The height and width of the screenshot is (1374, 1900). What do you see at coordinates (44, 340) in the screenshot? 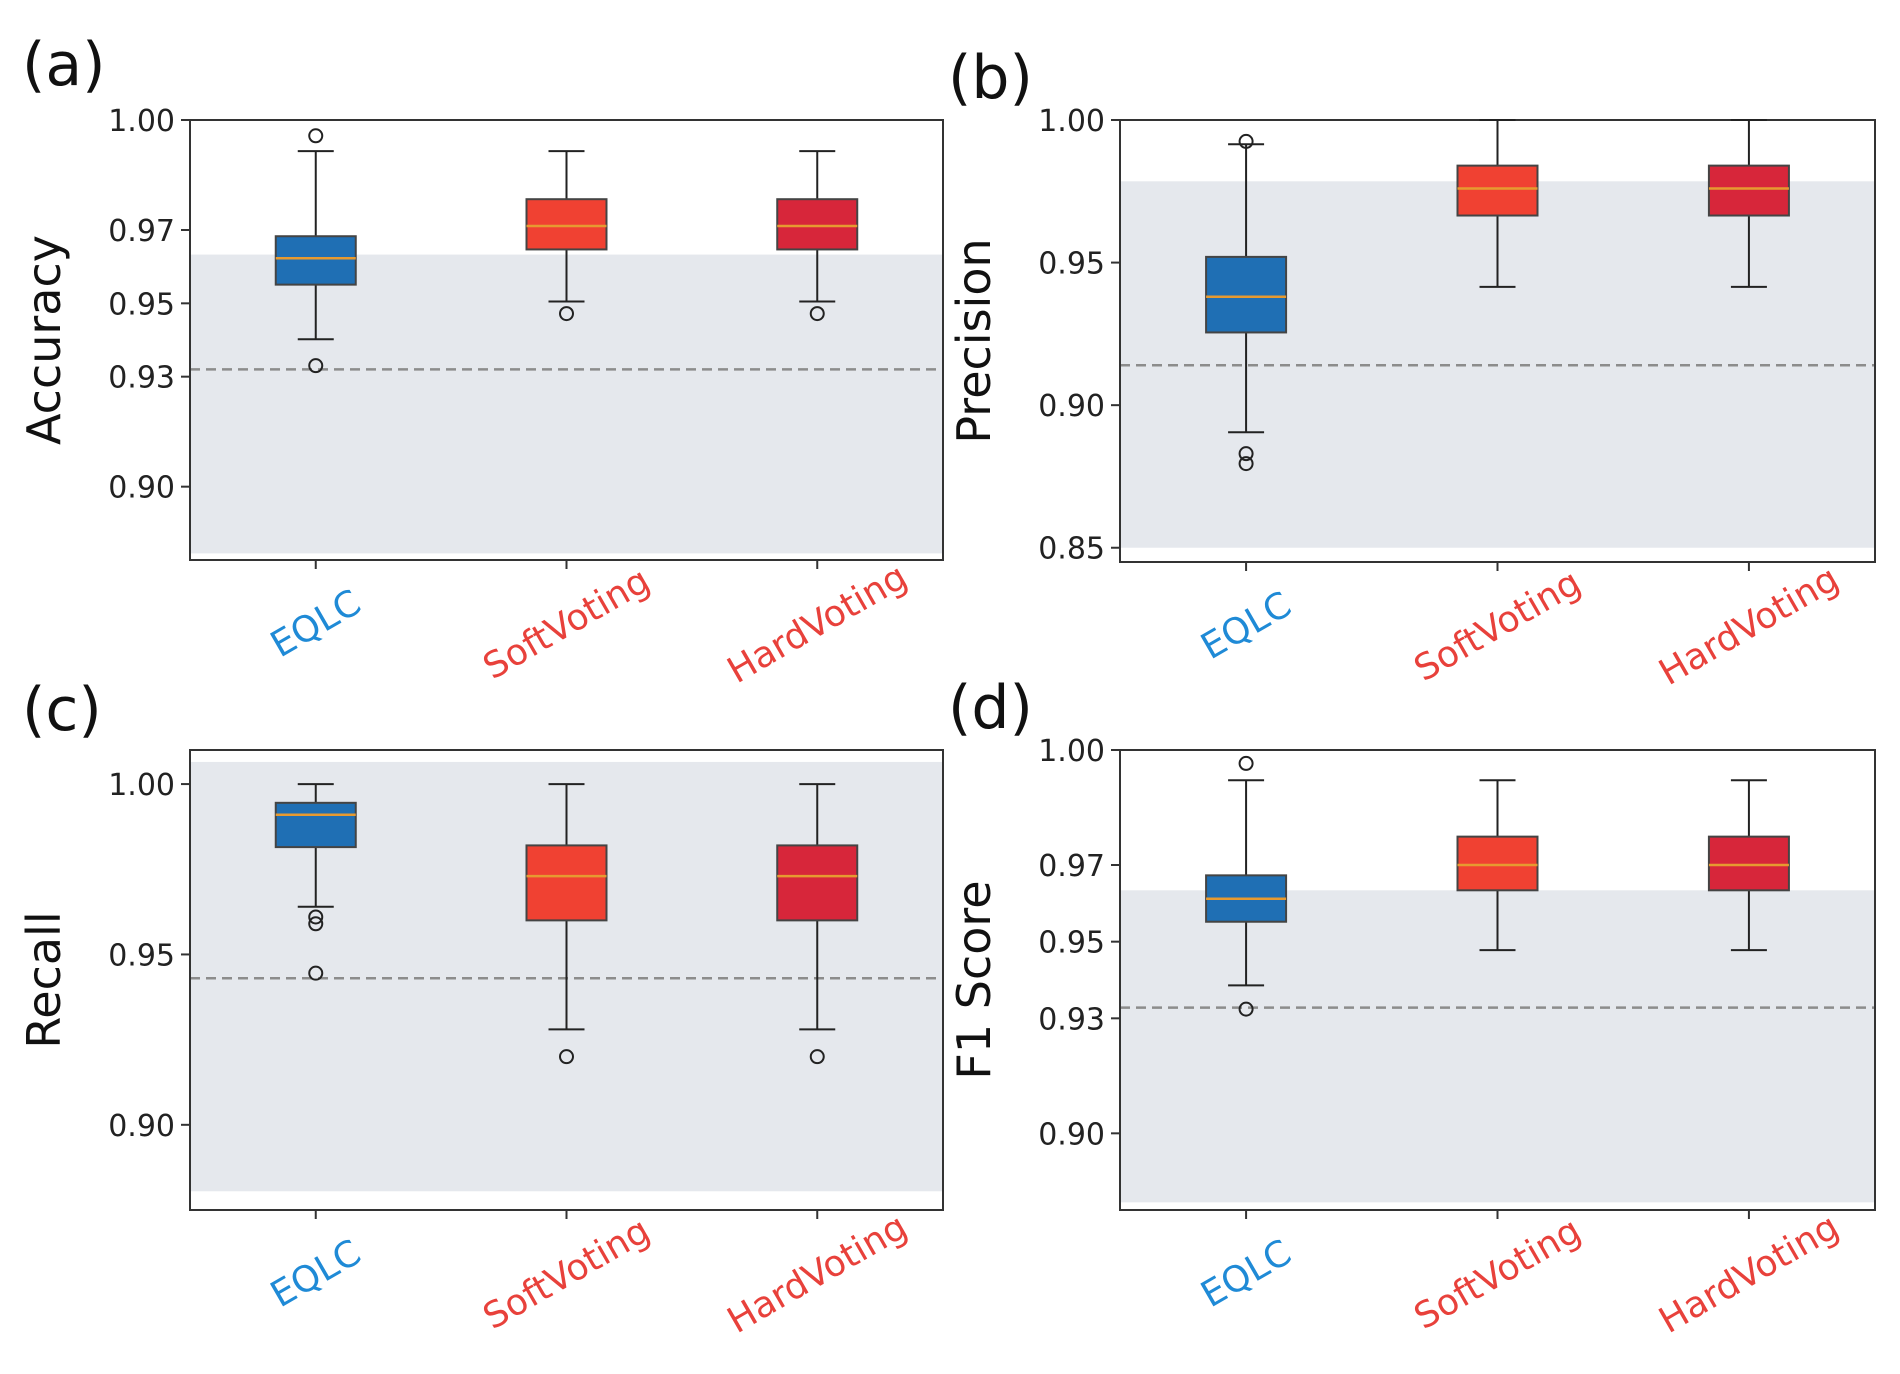
I see `y-axis-label: Accuracy` at bounding box center [44, 340].